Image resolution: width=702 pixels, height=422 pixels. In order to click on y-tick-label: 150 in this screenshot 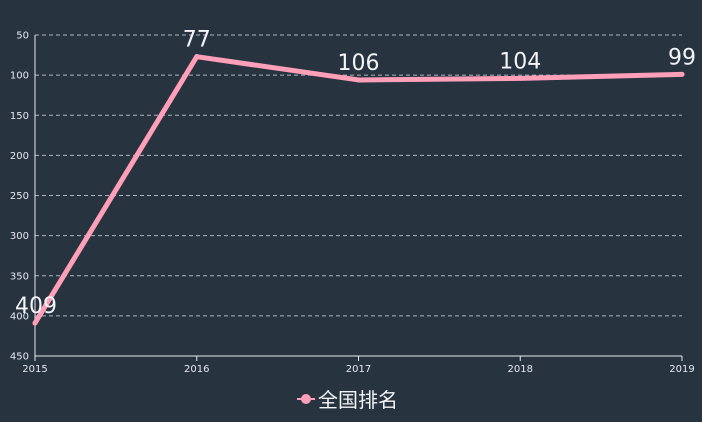, I will do `click(19, 116)`.